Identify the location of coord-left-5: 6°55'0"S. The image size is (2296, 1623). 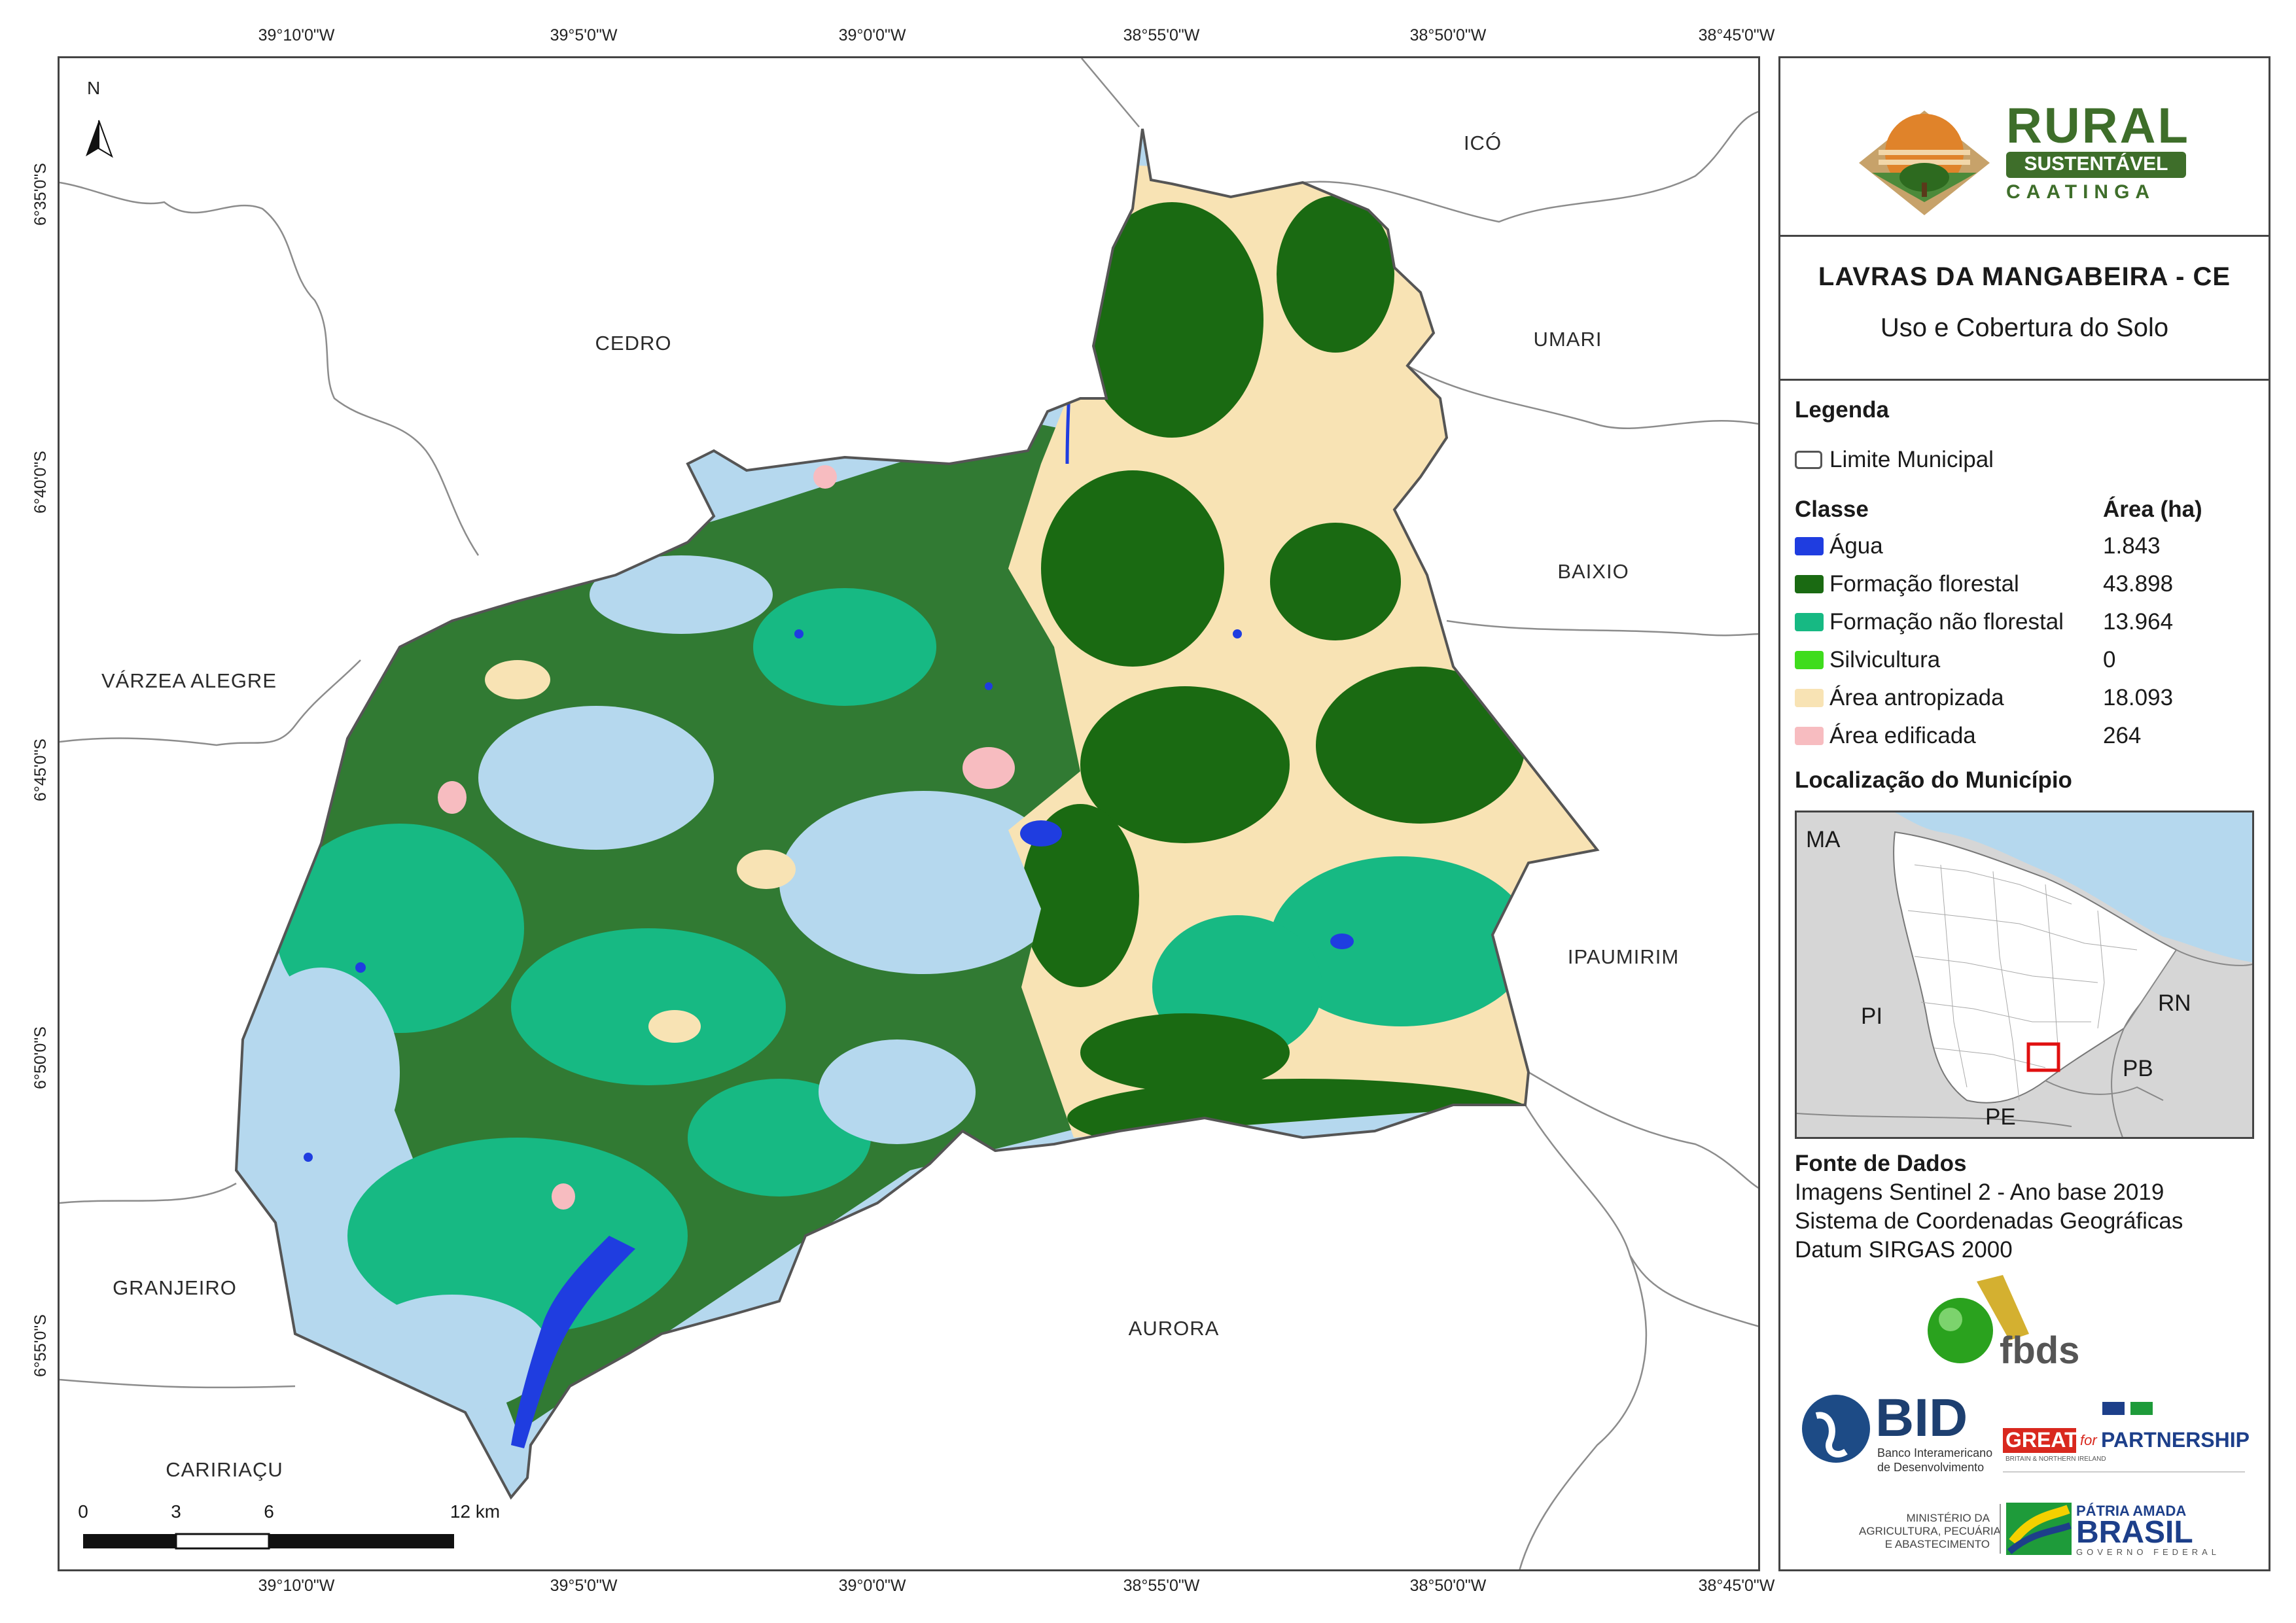
(40, 1345).